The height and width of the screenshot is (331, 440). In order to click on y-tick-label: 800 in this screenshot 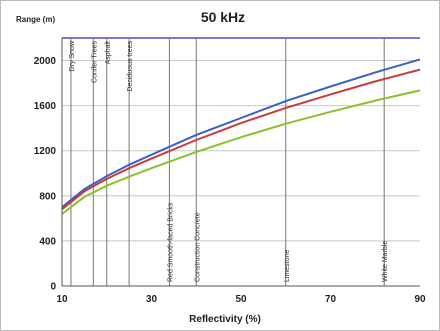, I will do `click(47, 196)`.